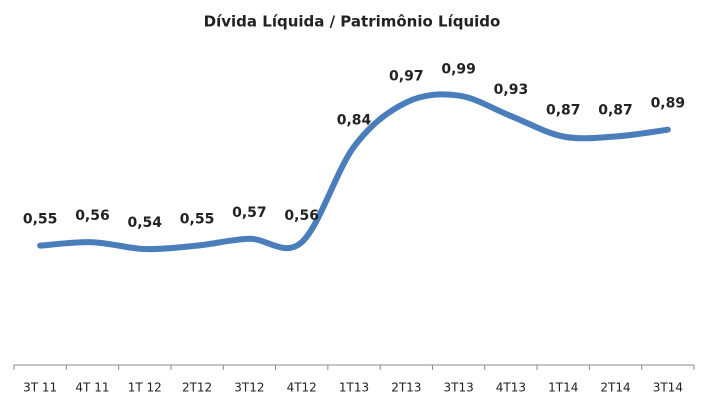 The width and height of the screenshot is (704, 402). I want to click on data-label: 0,89, so click(668, 104).